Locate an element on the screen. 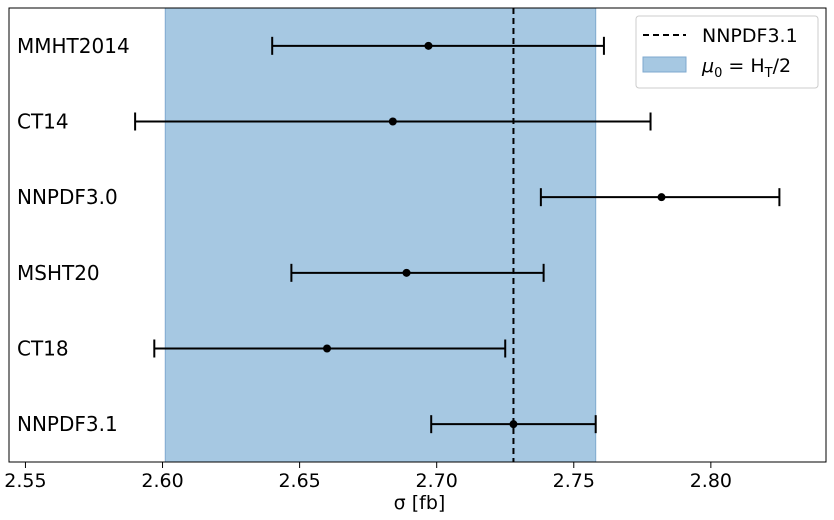 The image size is (834, 520). errorbar-ct14 is located at coordinates (393, 121).